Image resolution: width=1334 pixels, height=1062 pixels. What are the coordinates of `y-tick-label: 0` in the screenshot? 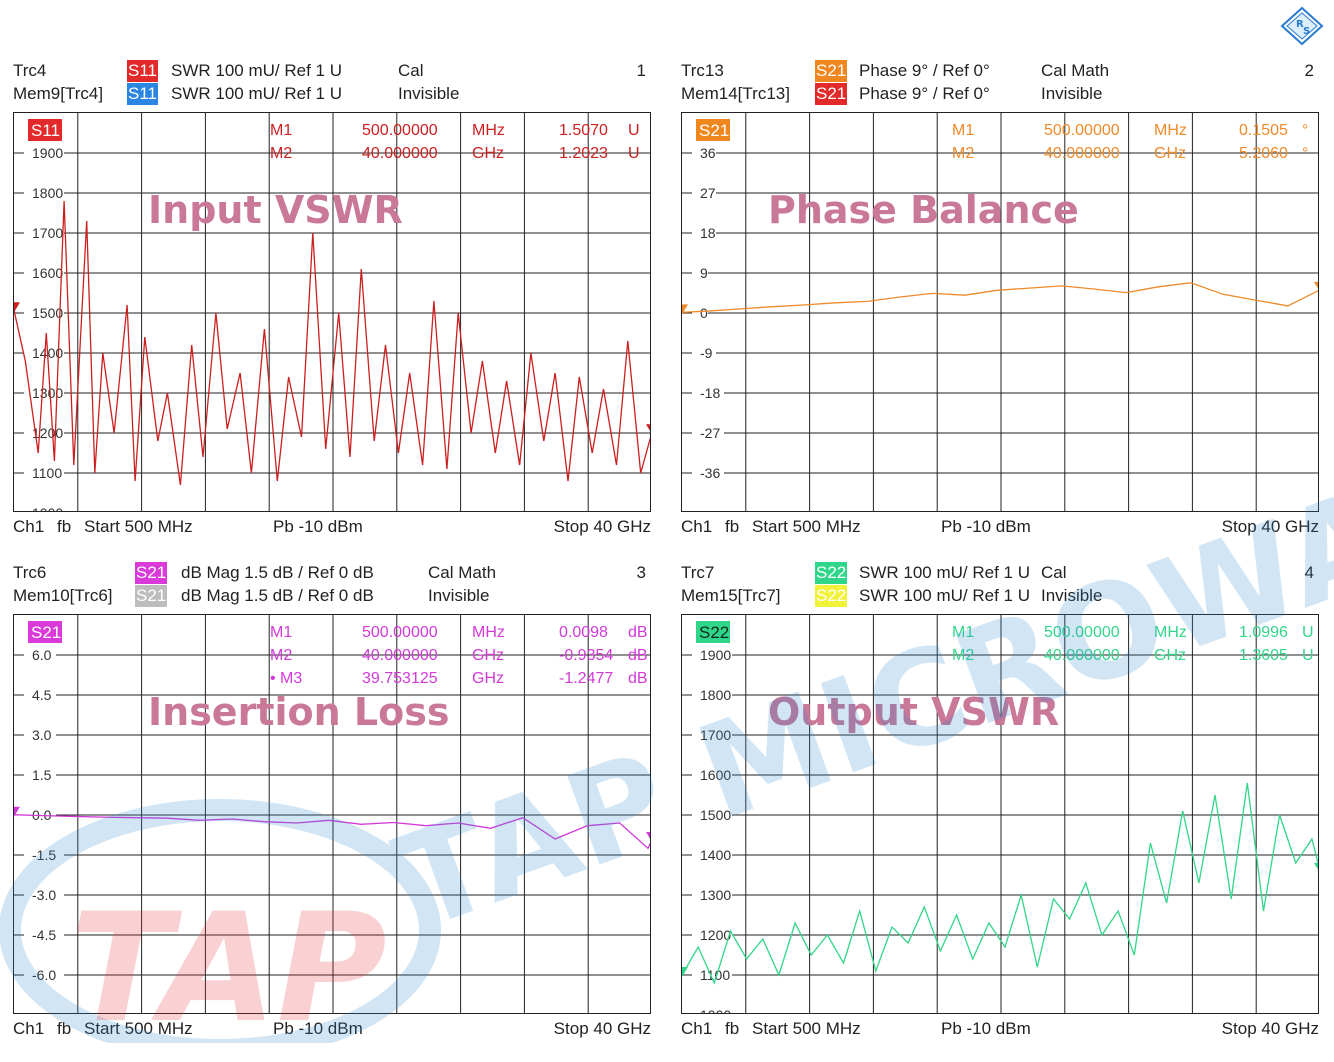 It's located at (704, 313).